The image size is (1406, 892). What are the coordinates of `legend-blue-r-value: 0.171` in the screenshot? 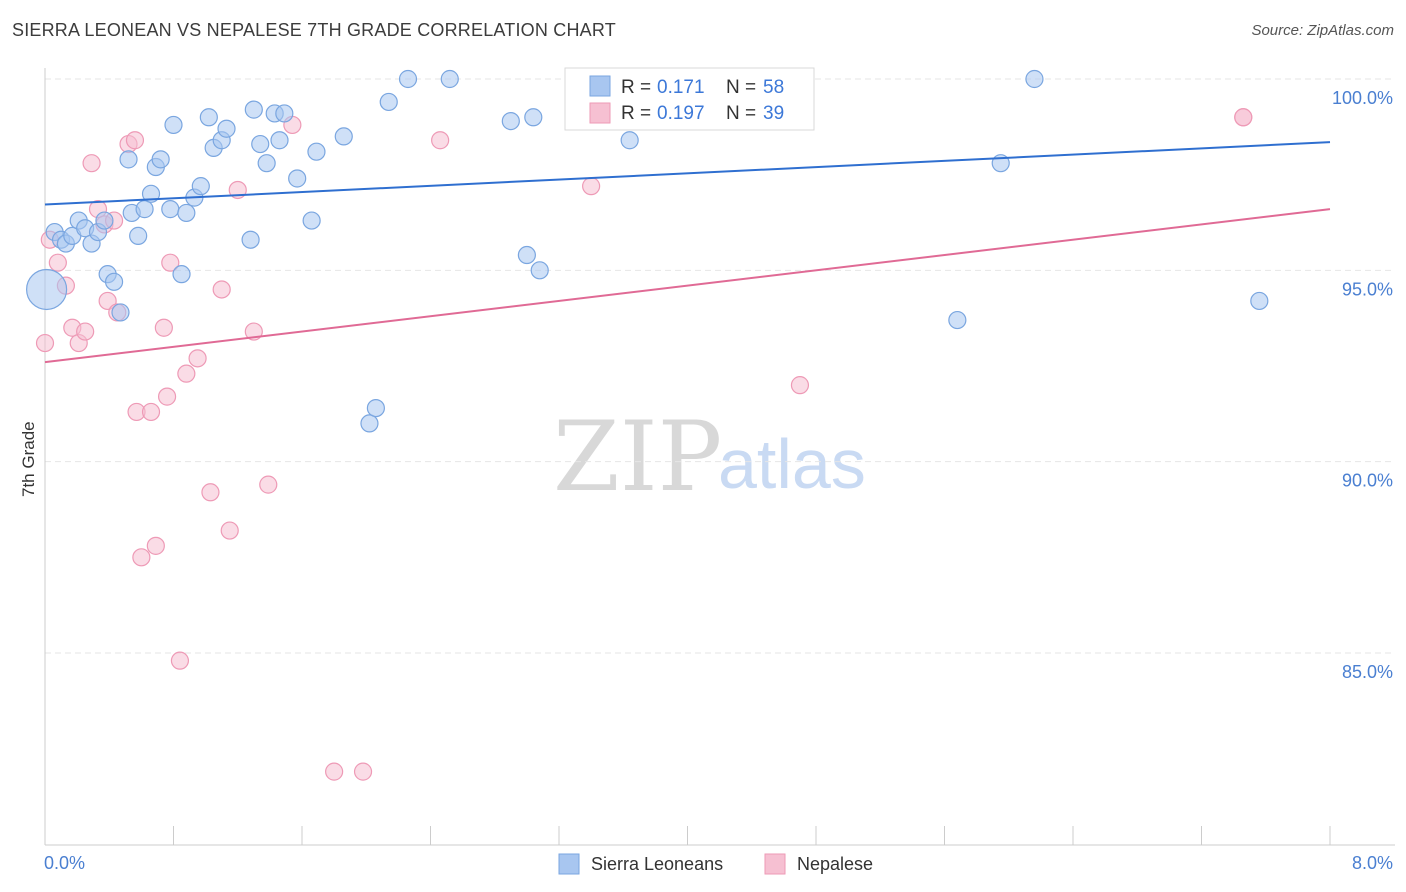 It's located at (681, 87).